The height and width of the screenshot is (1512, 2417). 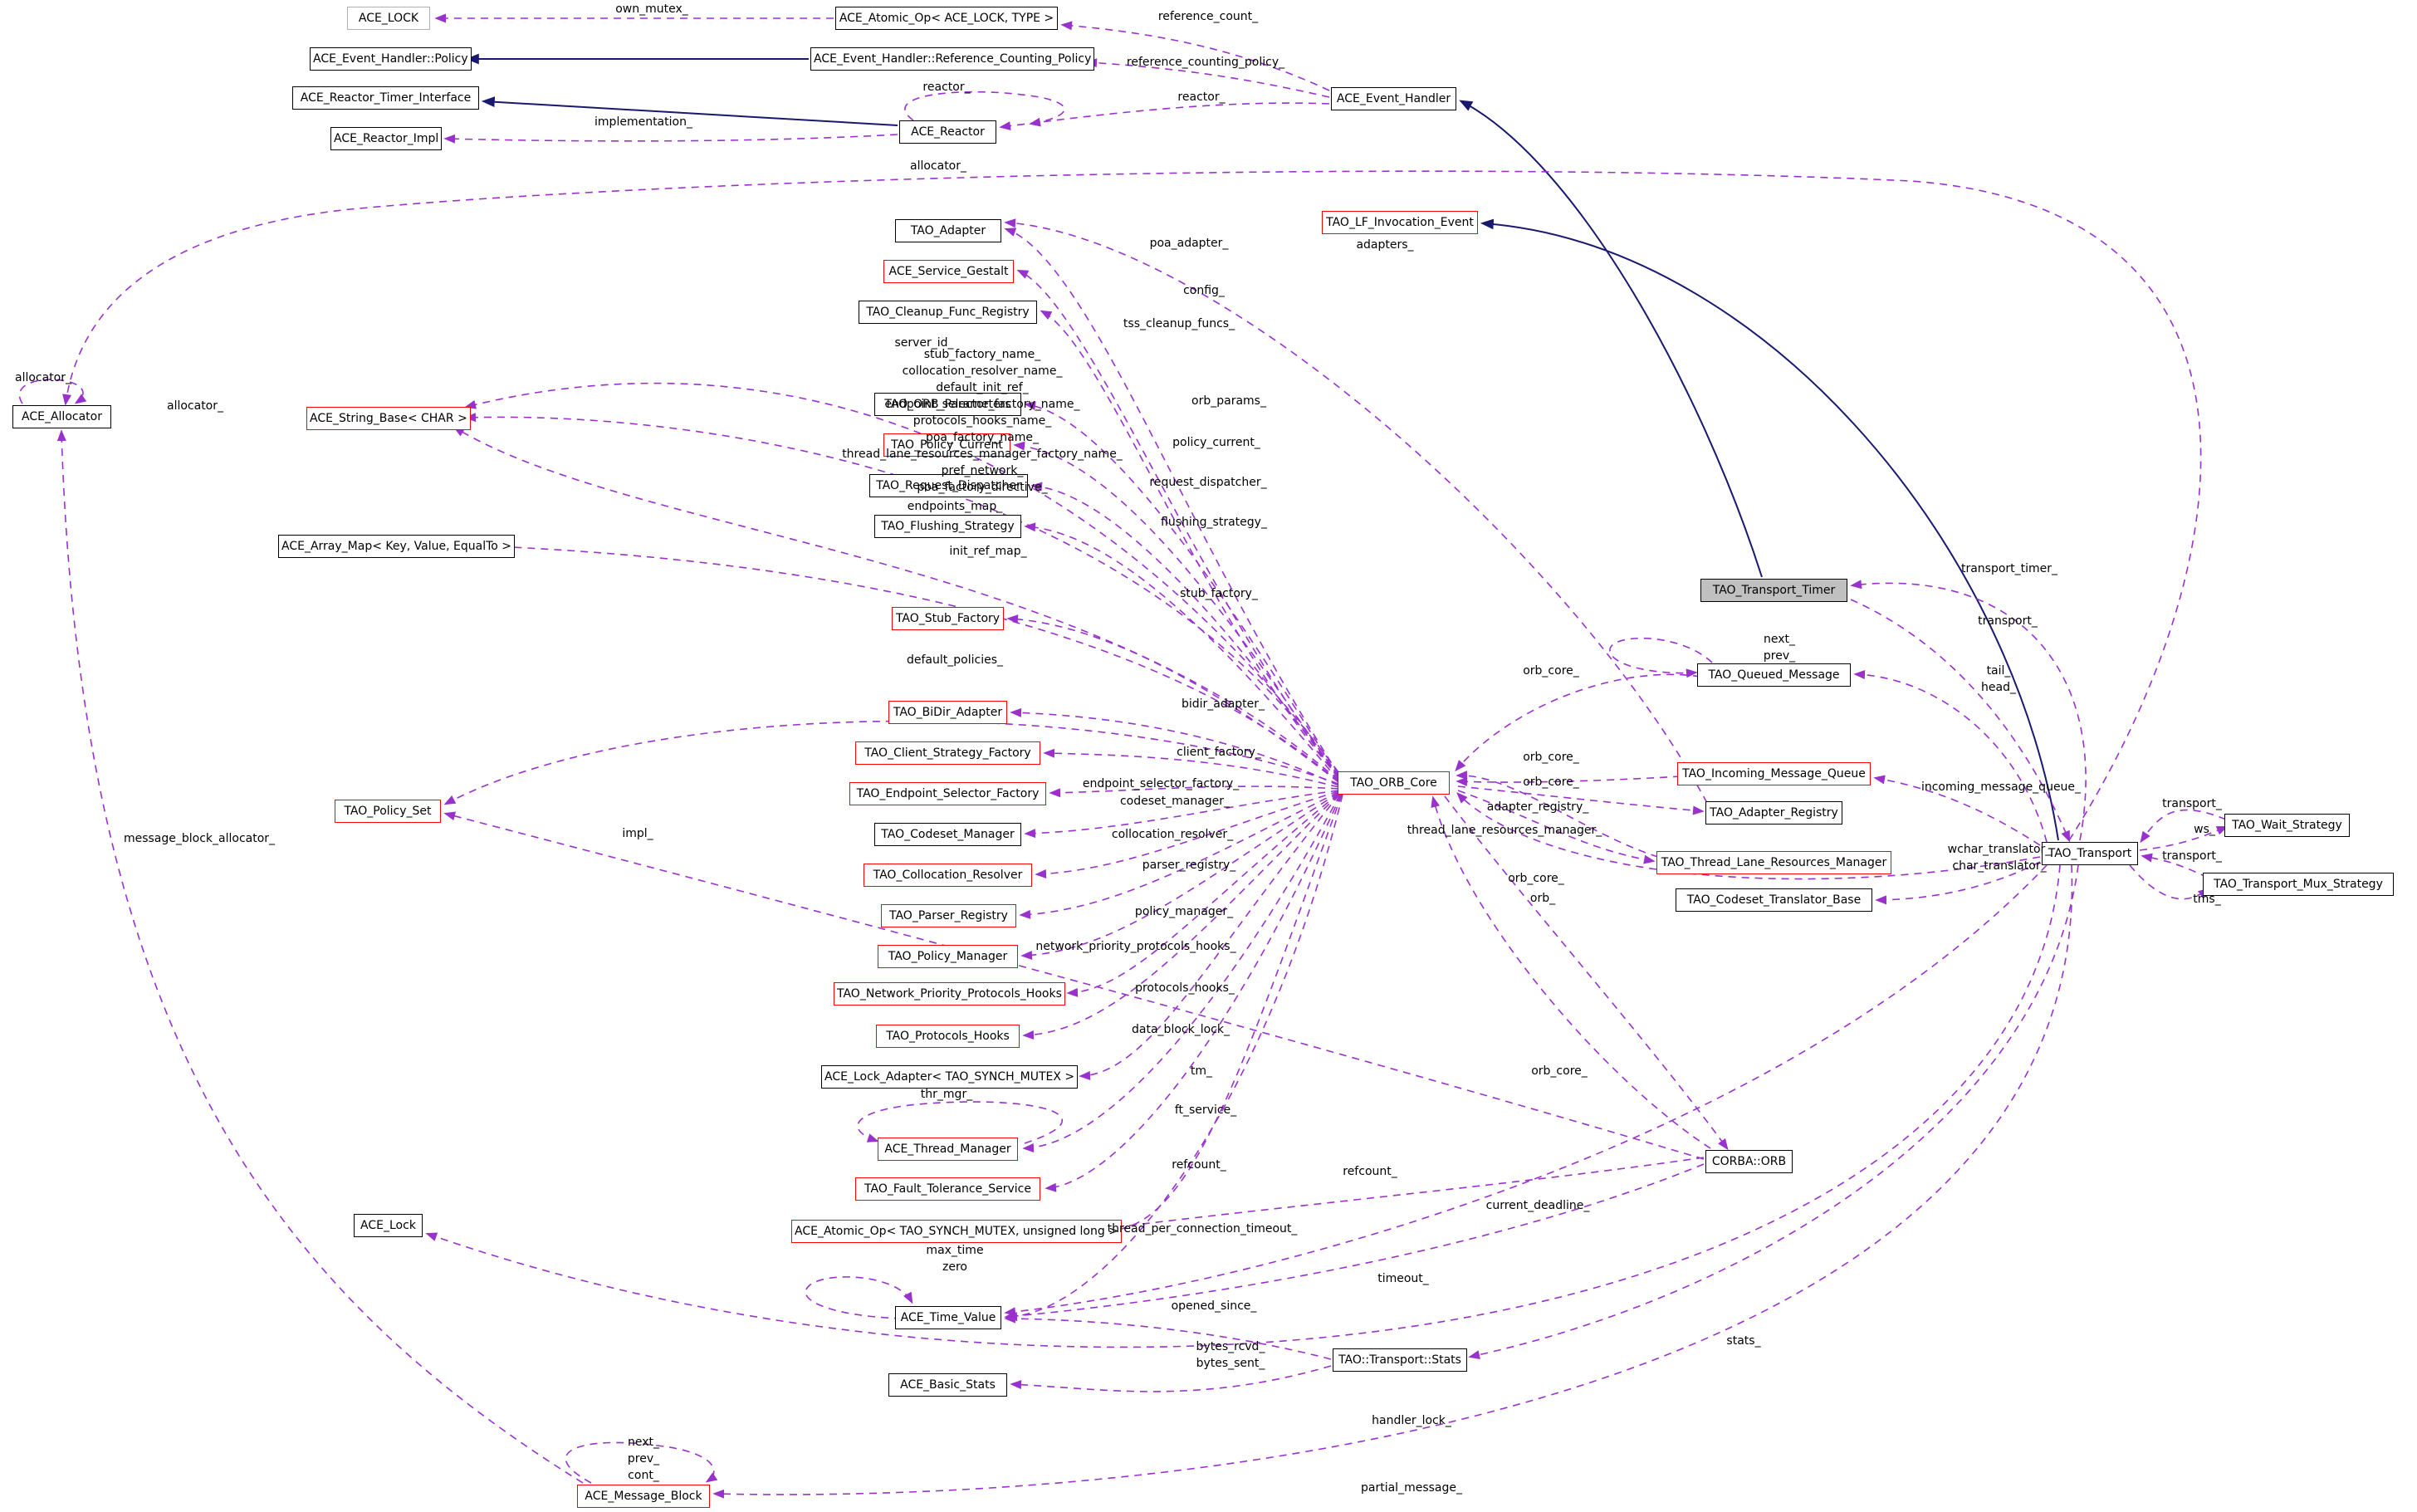 I want to click on edge-label: orb_core_, so click(x=1551, y=782).